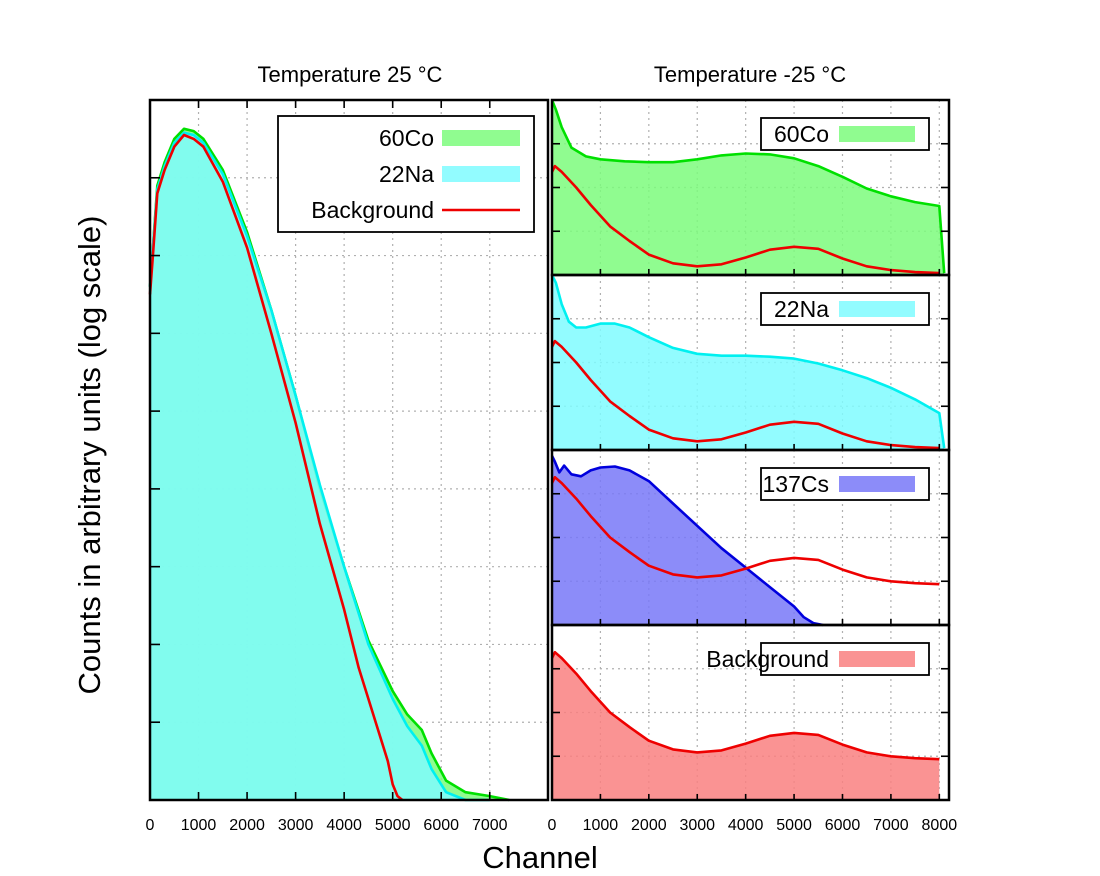 The width and height of the screenshot is (1100, 876). I want to click on x-tick-label: 8000, so click(940, 825).